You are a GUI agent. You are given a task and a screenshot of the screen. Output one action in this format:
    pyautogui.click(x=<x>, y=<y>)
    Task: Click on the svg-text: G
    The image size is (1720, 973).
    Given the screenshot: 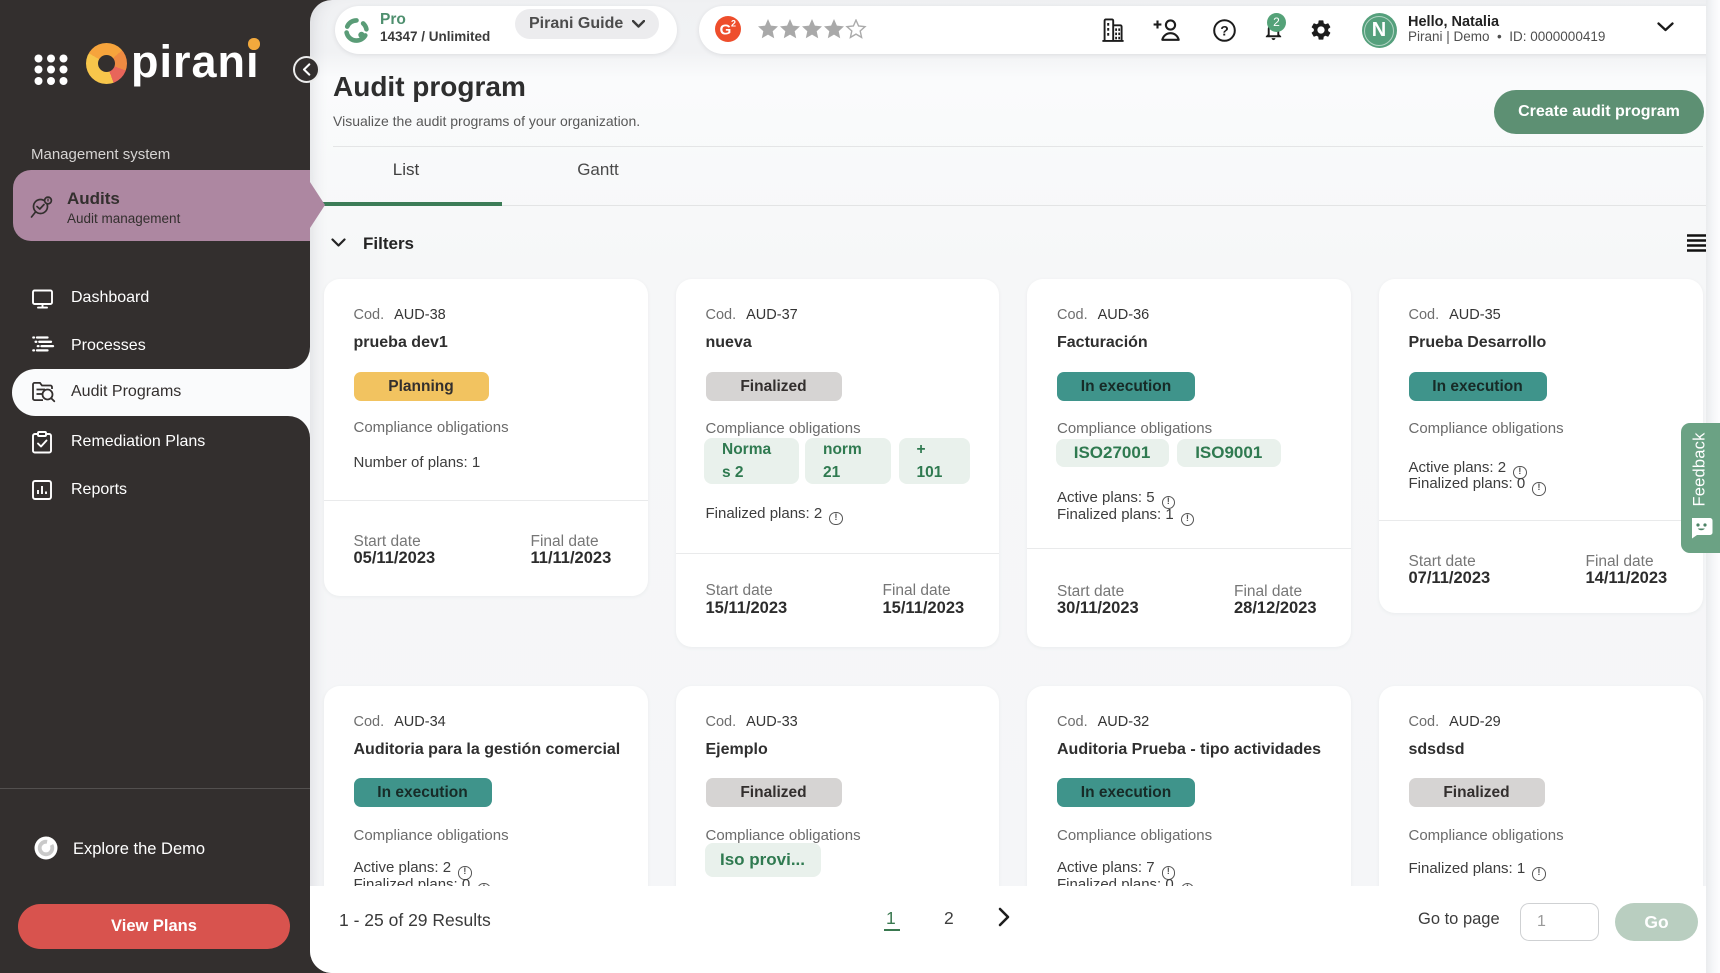 What is the action you would take?
    pyautogui.click(x=726, y=30)
    